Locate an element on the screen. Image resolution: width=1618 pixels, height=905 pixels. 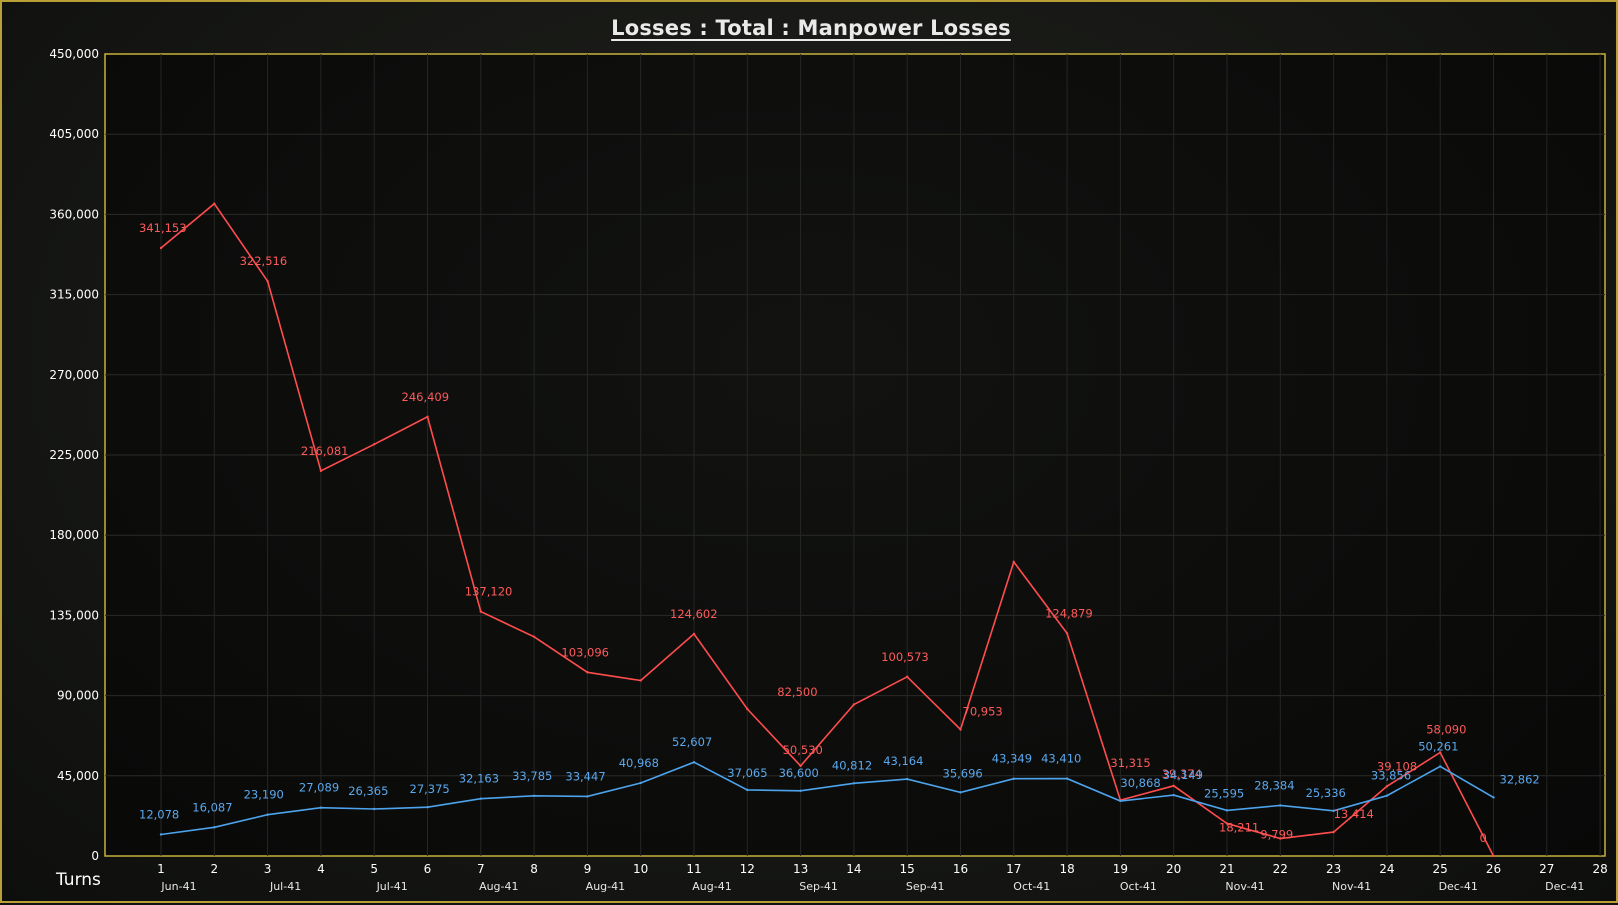
data-label: 27,375 is located at coordinates (430, 789).